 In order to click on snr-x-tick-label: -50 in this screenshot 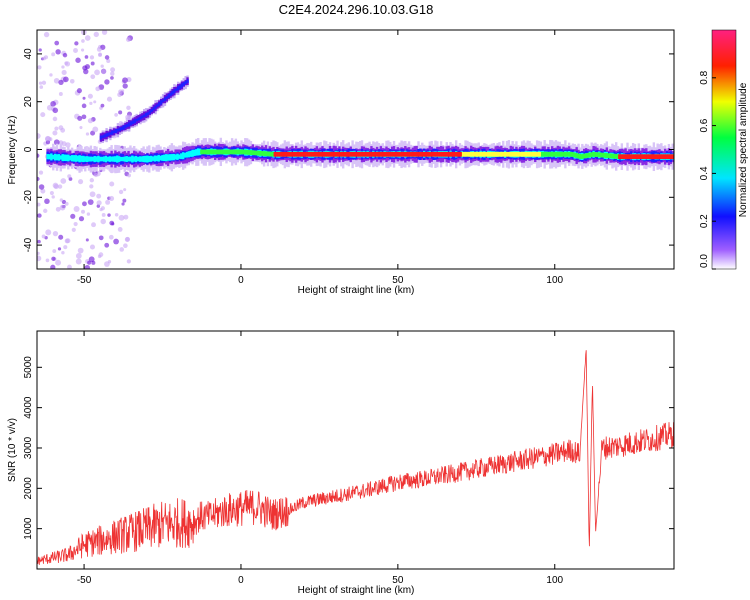, I will do `click(84, 580)`.